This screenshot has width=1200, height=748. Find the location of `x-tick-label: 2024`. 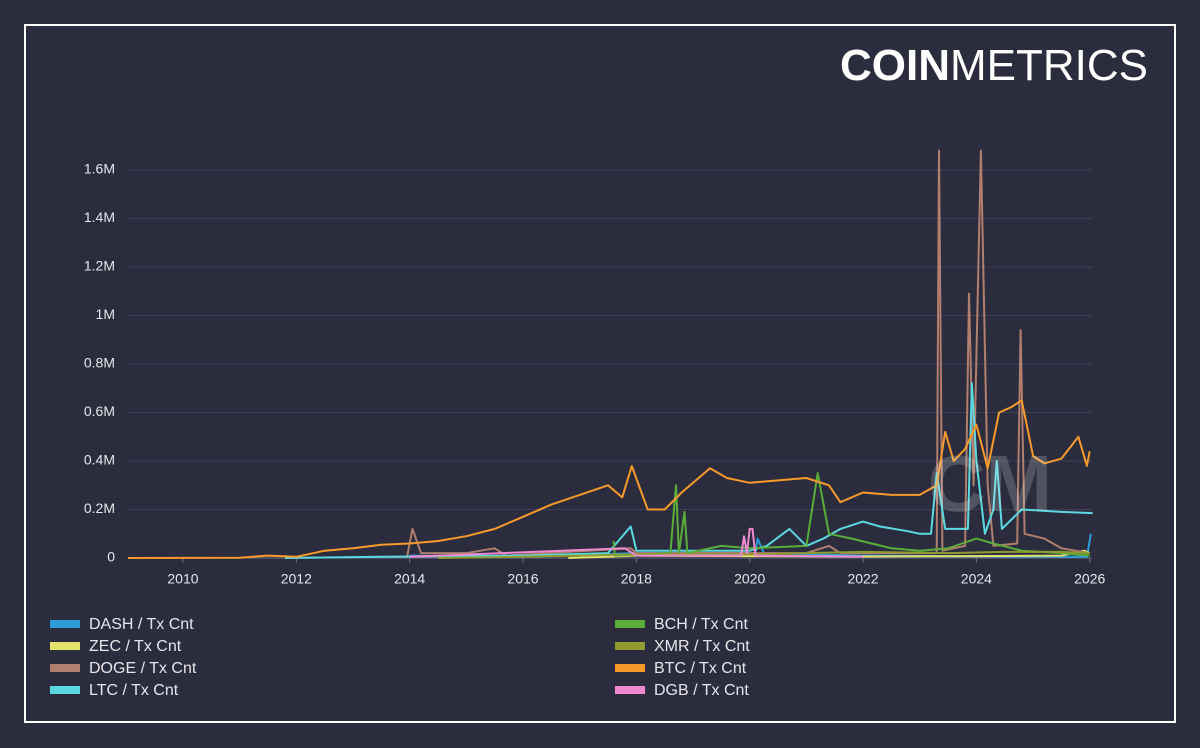

x-tick-label: 2024 is located at coordinates (976, 579).